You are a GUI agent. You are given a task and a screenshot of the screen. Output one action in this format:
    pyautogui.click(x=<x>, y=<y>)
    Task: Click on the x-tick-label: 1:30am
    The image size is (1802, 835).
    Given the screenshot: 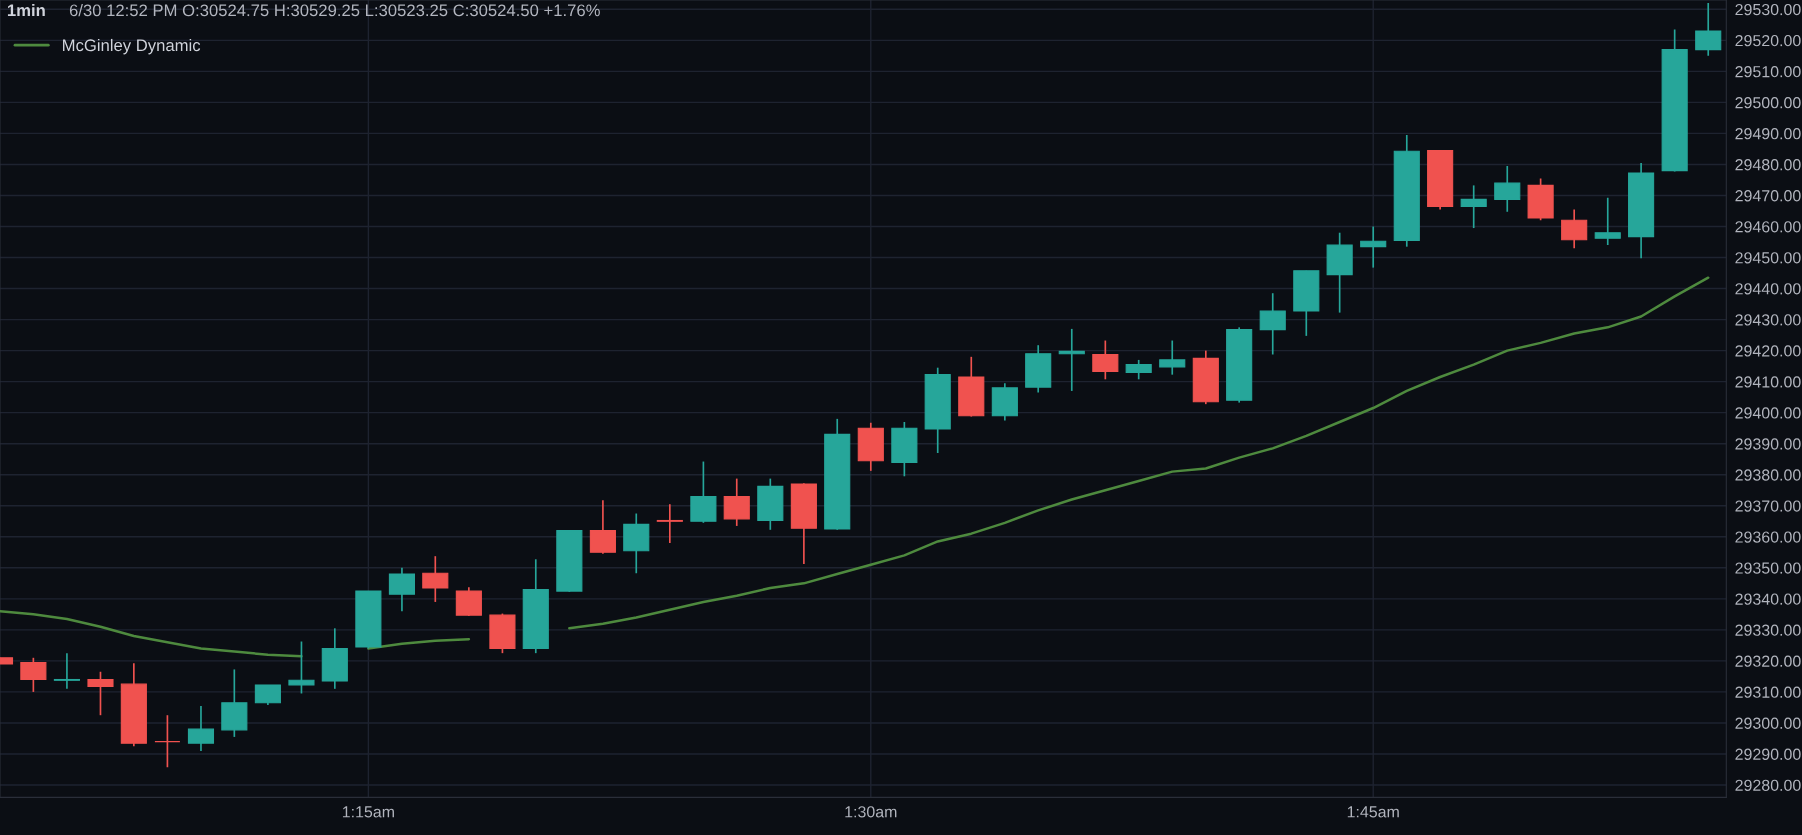 What is the action you would take?
    pyautogui.click(x=871, y=812)
    